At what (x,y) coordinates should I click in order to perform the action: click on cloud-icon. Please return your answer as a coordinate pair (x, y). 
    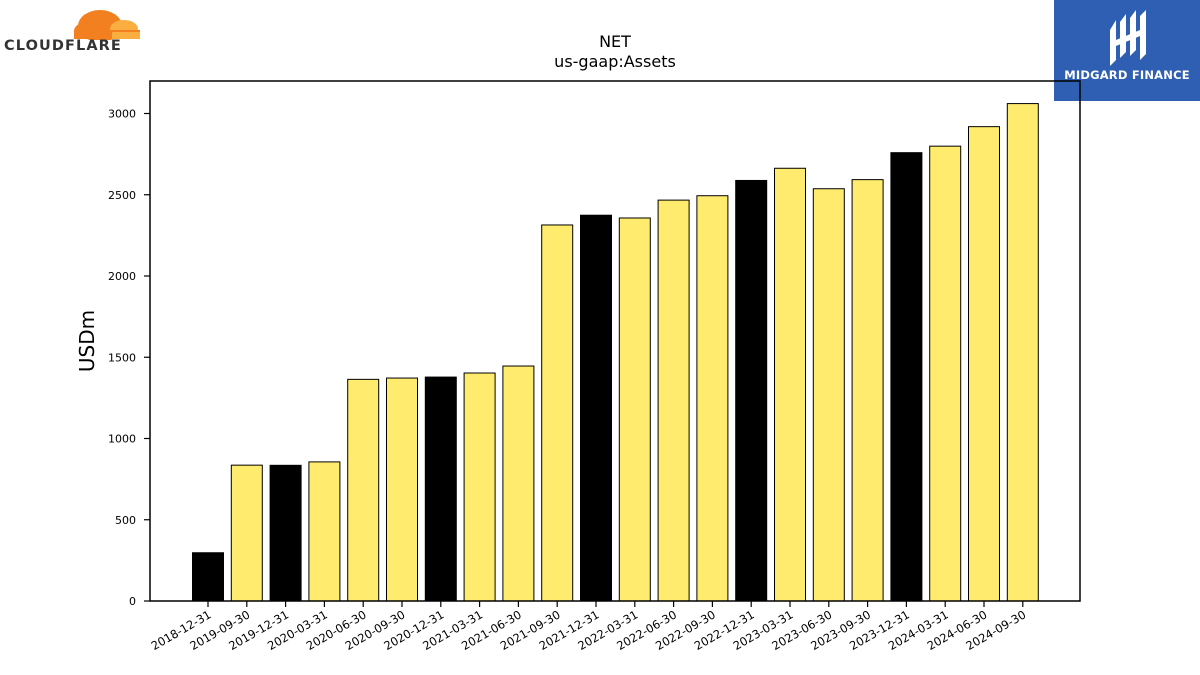
    Looking at the image, I should click on (107, 26).